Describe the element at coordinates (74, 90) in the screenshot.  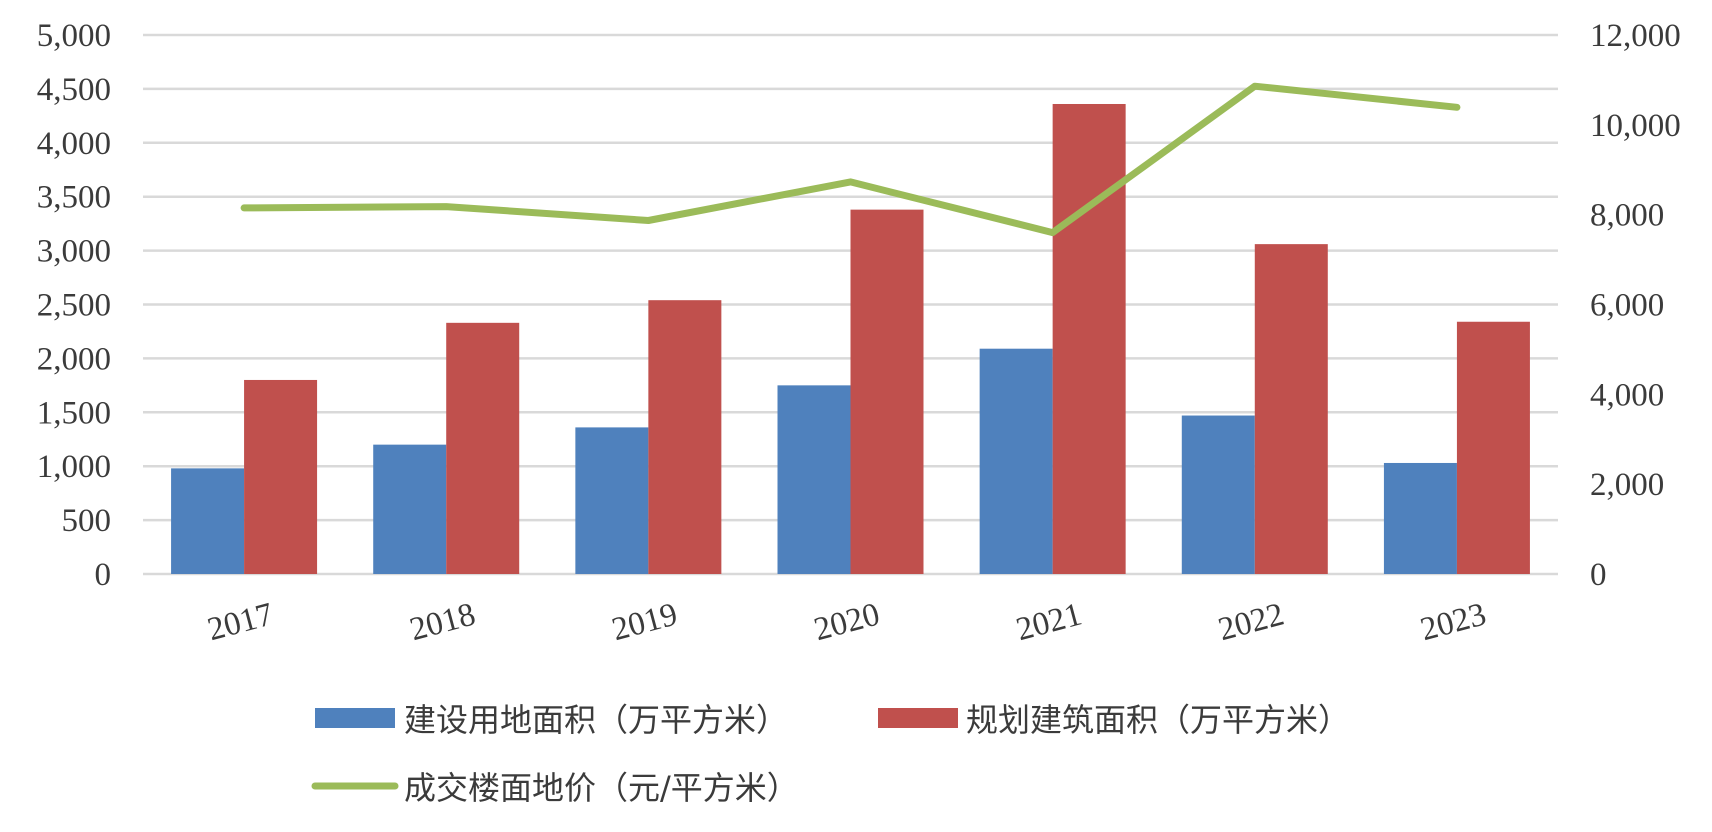
I see `left-axis-tick-label: 4,500` at that location.